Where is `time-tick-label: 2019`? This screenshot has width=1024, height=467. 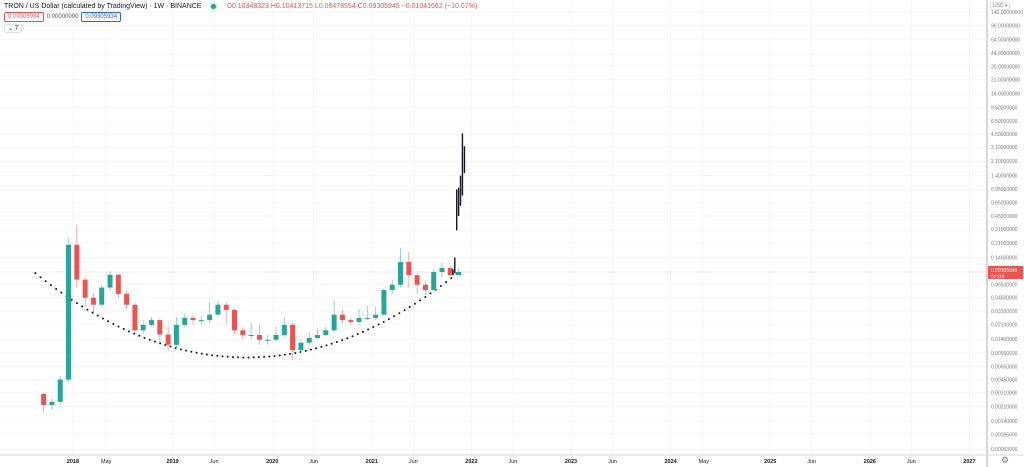
time-tick-label: 2019 is located at coordinates (172, 462).